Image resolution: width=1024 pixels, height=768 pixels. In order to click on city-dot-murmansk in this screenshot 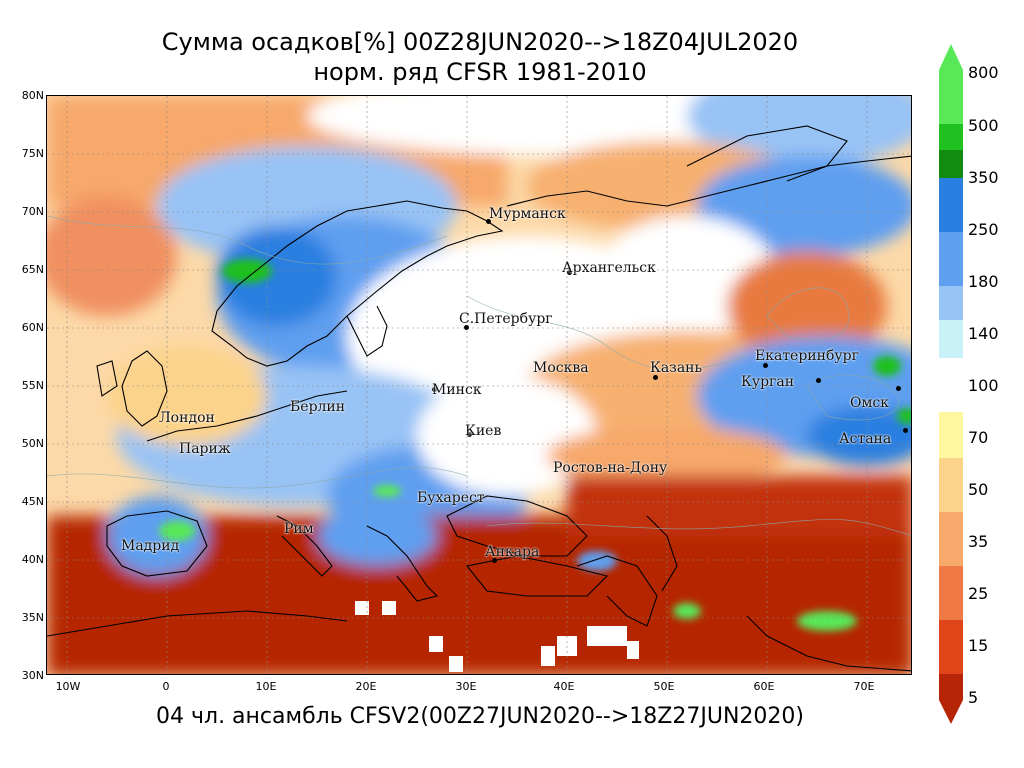, I will do `click(488, 221)`.